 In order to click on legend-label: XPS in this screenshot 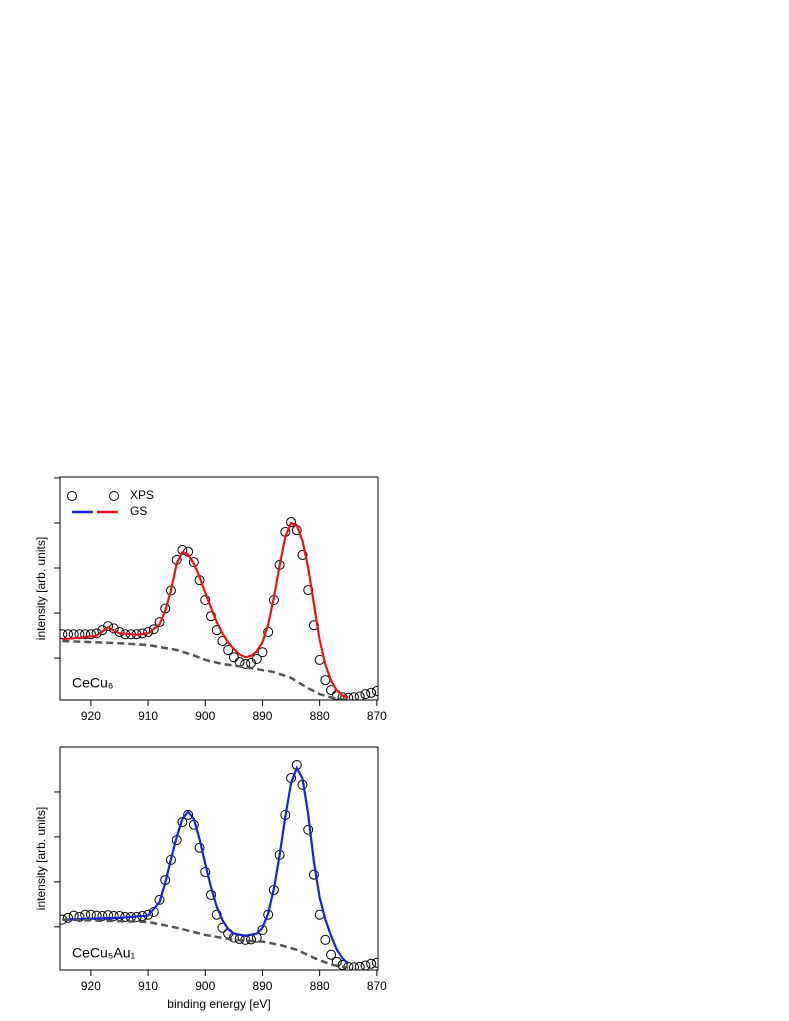, I will do `click(142, 495)`.